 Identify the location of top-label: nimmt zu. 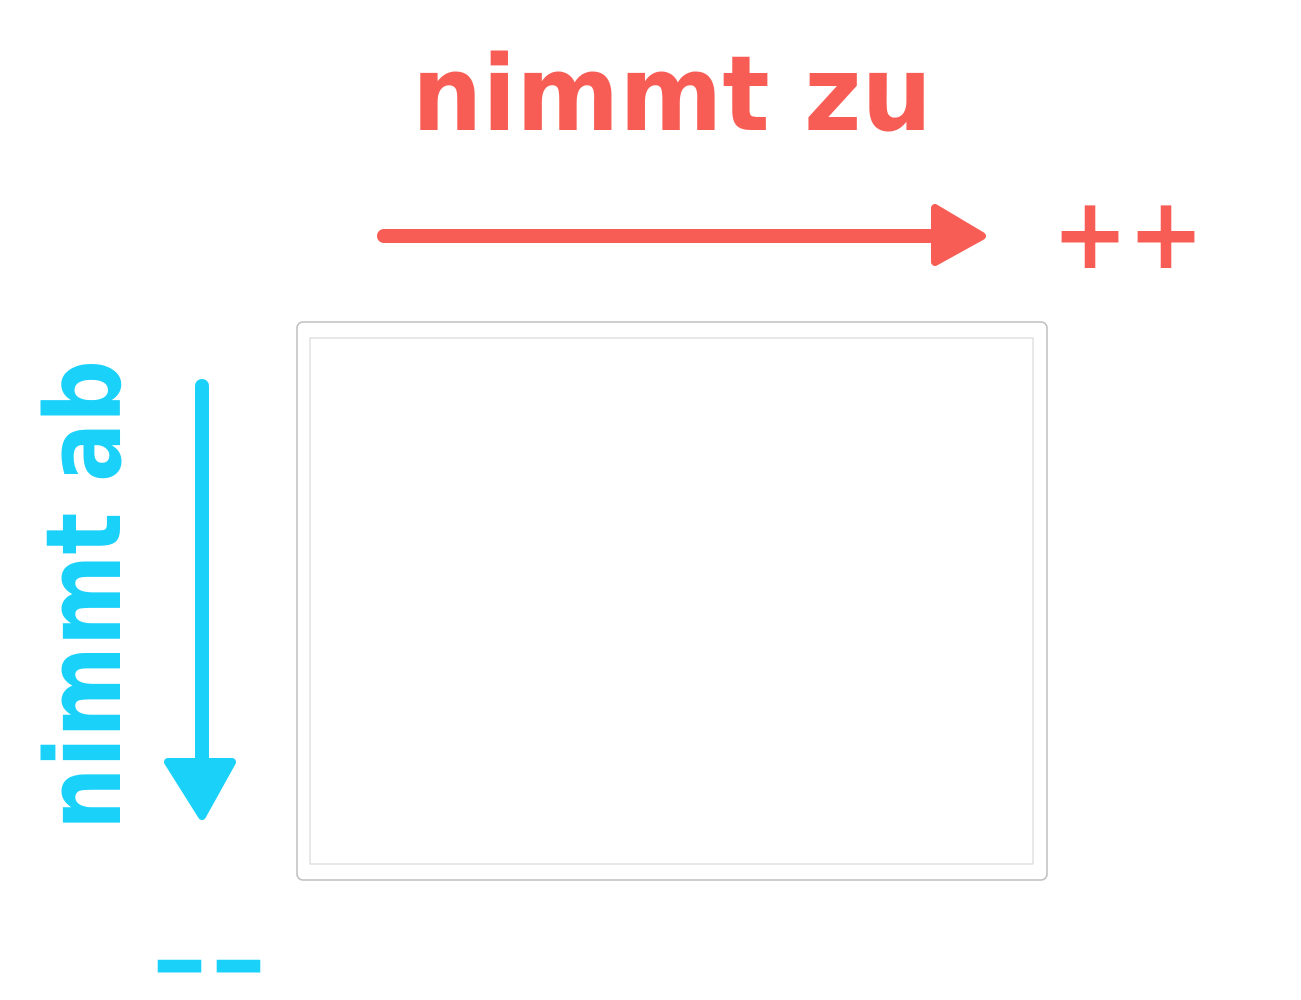
(672, 94).